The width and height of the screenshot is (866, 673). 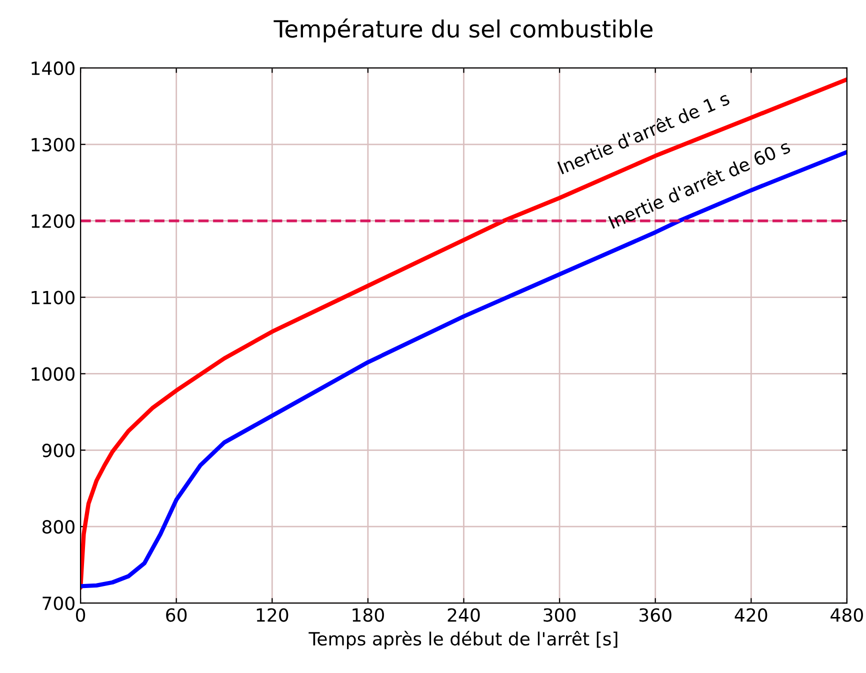 What do you see at coordinates (463, 30) in the screenshot?
I see `chart-title: Température du sel combustible` at bounding box center [463, 30].